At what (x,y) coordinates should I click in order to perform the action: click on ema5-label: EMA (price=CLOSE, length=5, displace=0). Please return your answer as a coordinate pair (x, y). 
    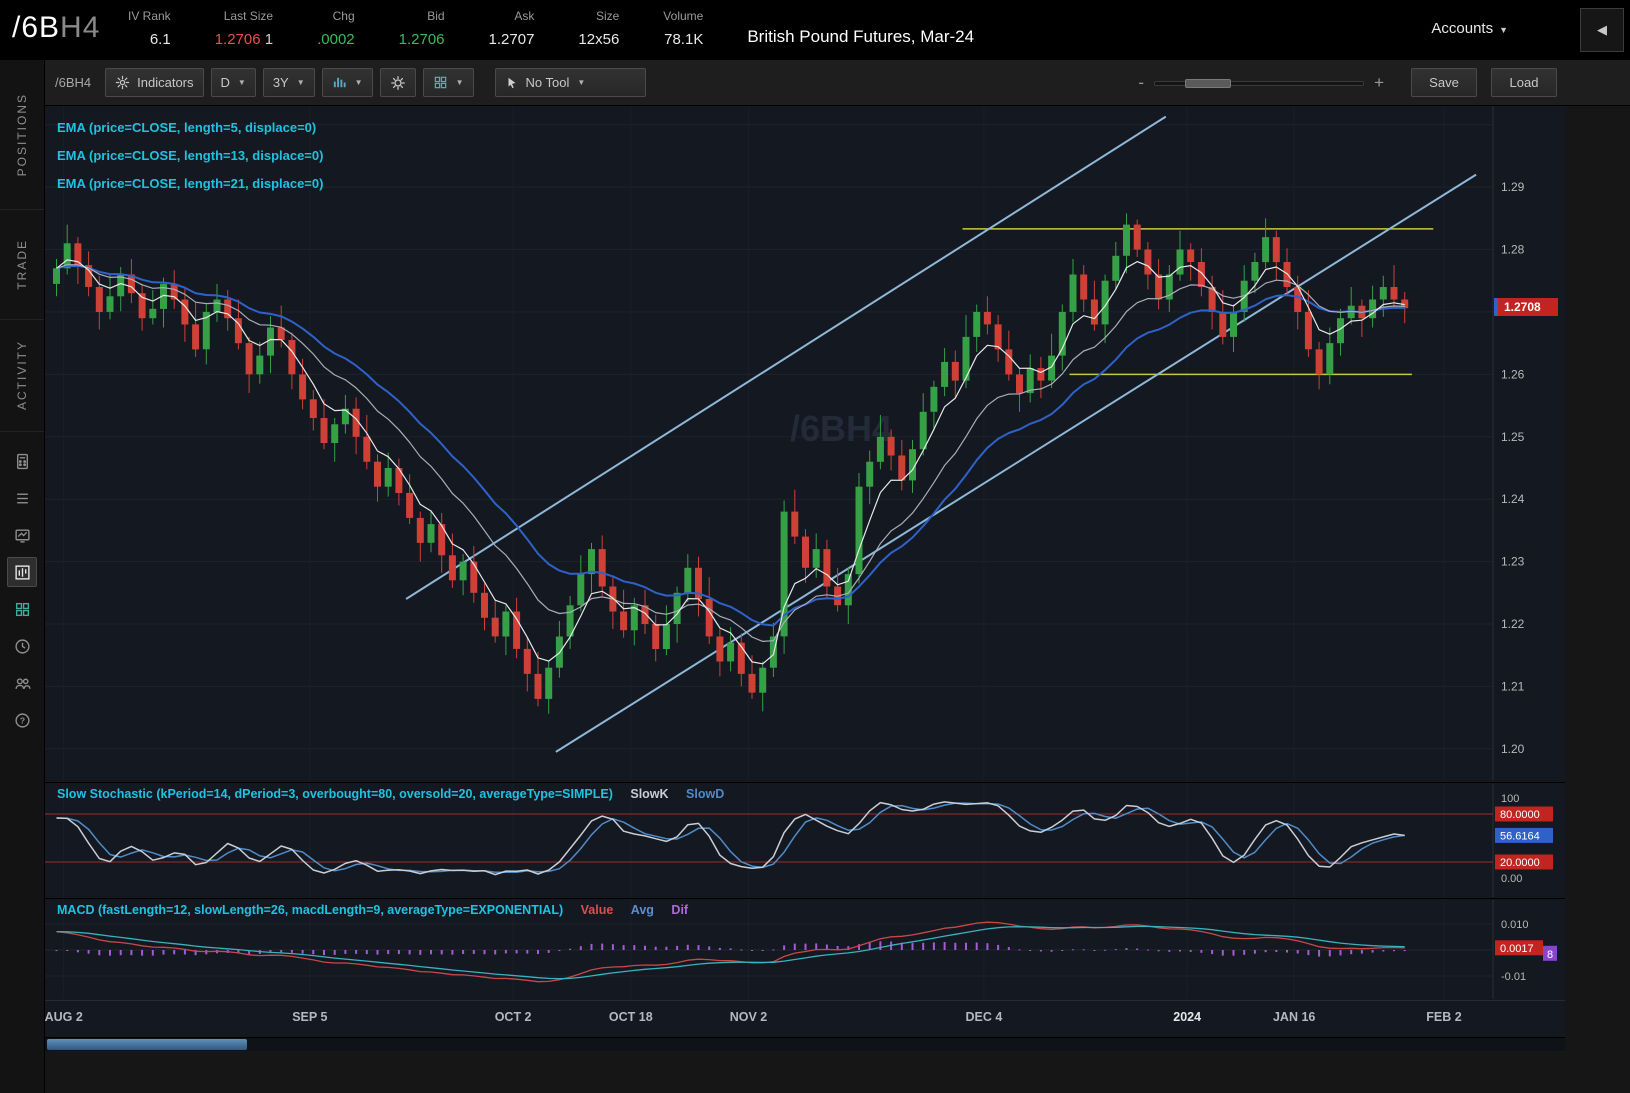
    Looking at the image, I should click on (187, 127).